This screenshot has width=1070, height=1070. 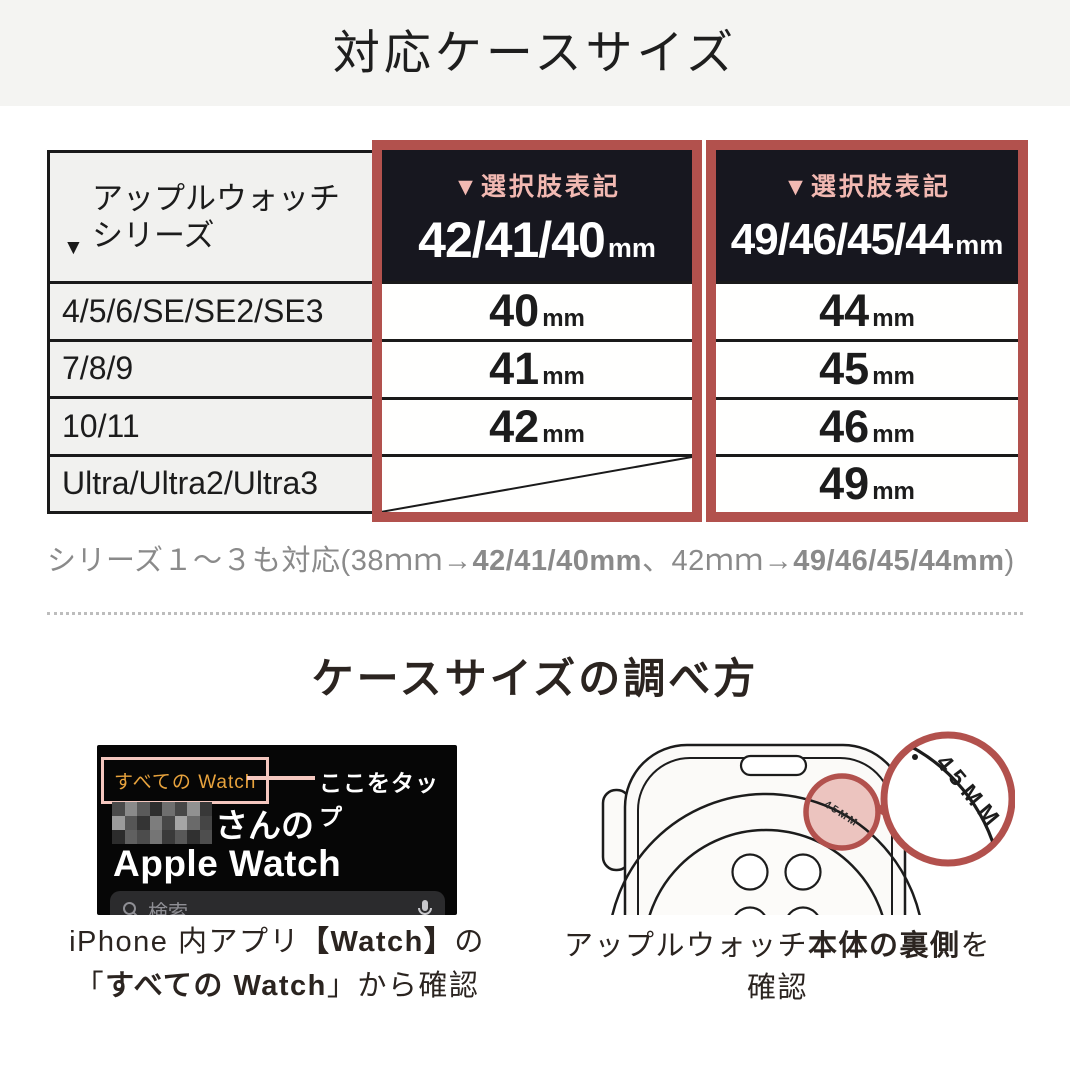 What do you see at coordinates (211, 425) in the screenshot?
I see `series-cell: 10/11` at bounding box center [211, 425].